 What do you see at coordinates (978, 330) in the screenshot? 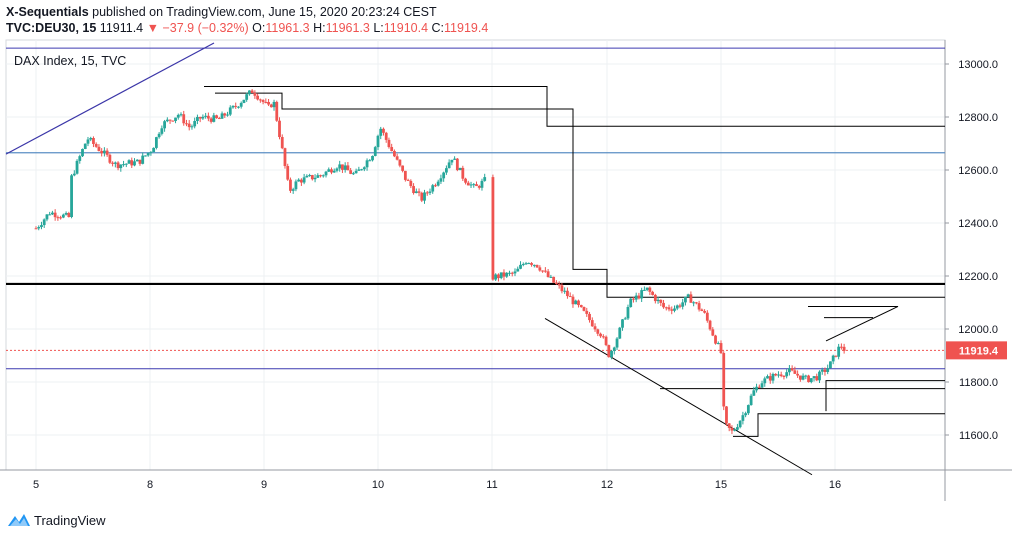
I see `y-tick-label: 12000.0` at bounding box center [978, 330].